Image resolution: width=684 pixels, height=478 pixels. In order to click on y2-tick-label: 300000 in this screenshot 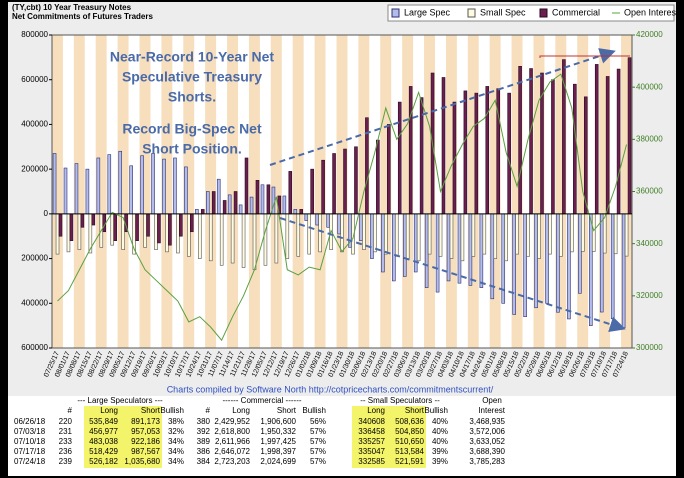, I will do `click(649, 347)`.